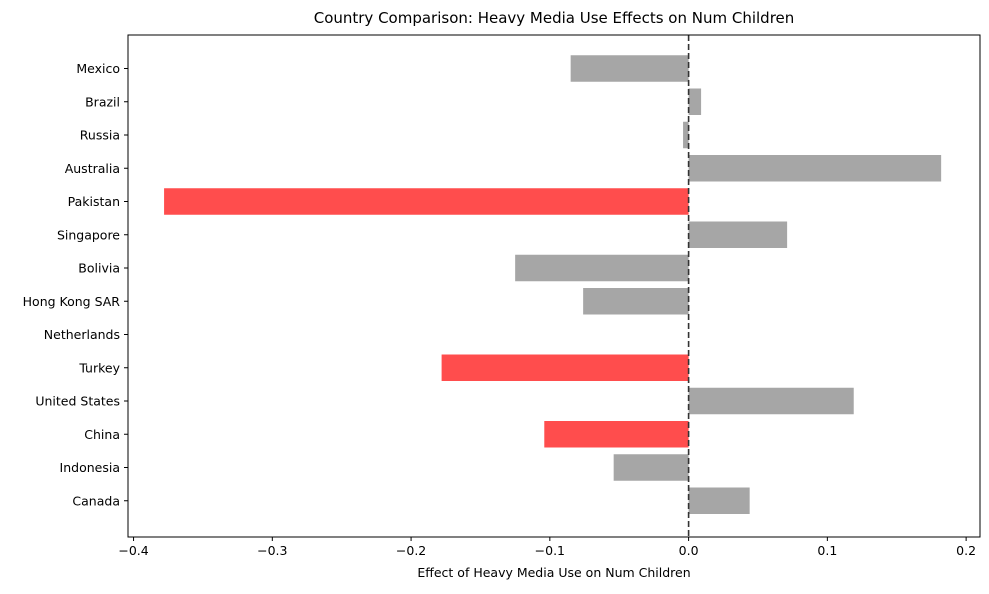 Image resolution: width=989 pixels, height=594 pixels. Describe the element at coordinates (92, 168) in the screenshot. I see `y-tick-label-australia: Australia` at that location.